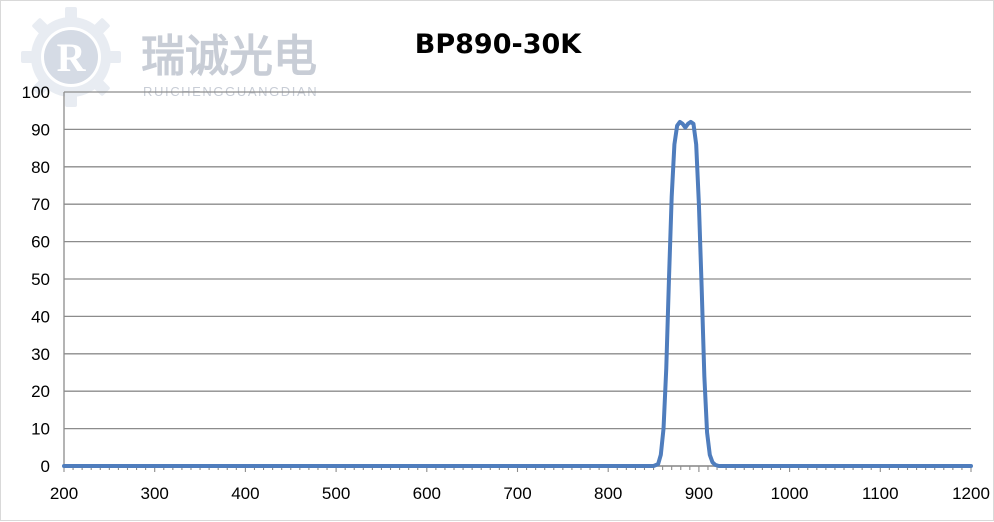  What do you see at coordinates (40, 204) in the screenshot?
I see `y-tick-label: 70` at bounding box center [40, 204].